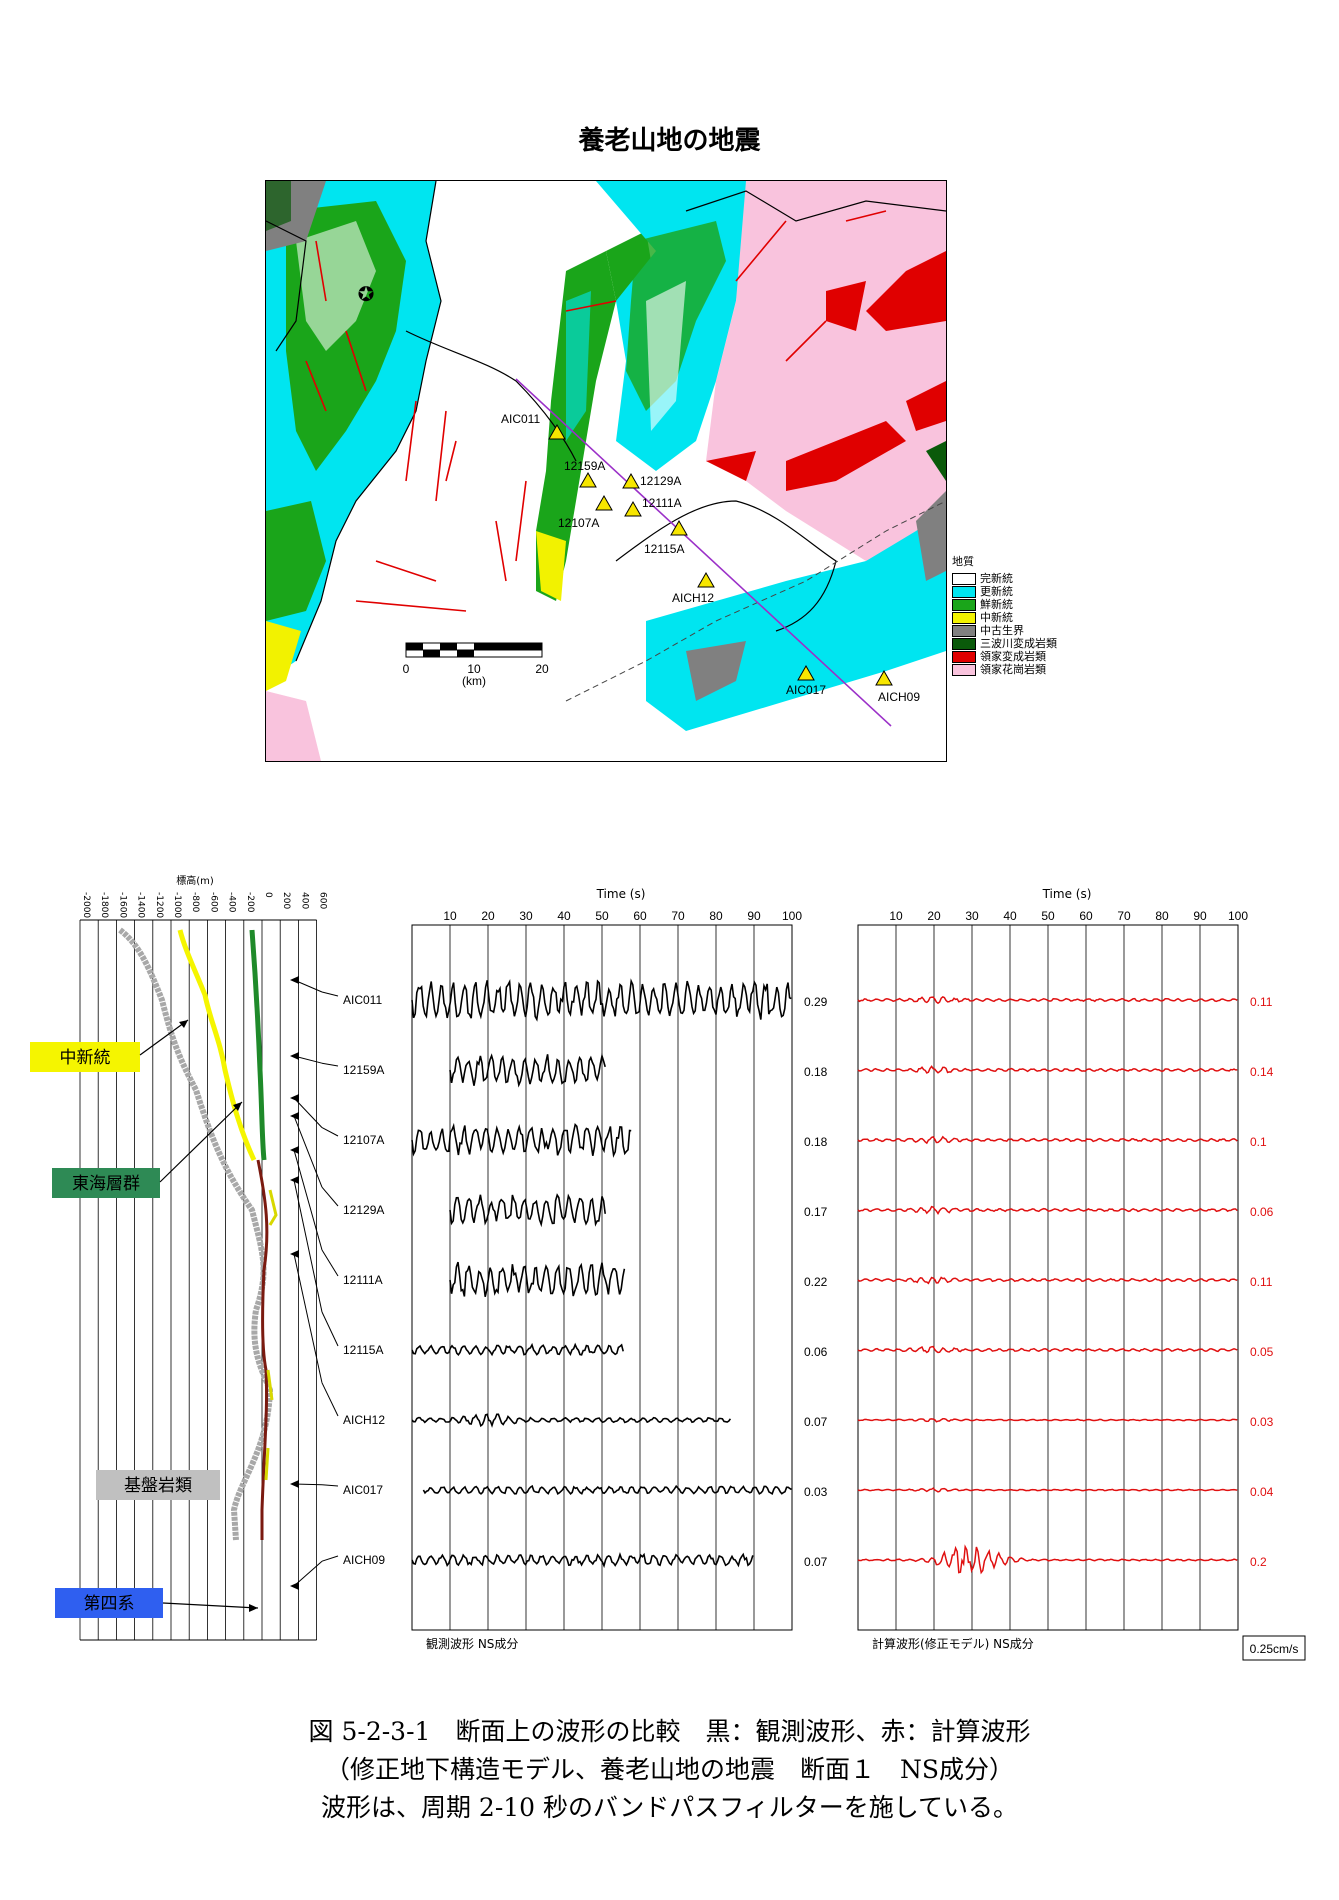  I want to click on amplitude-label: 0.18, so click(816, 1142).